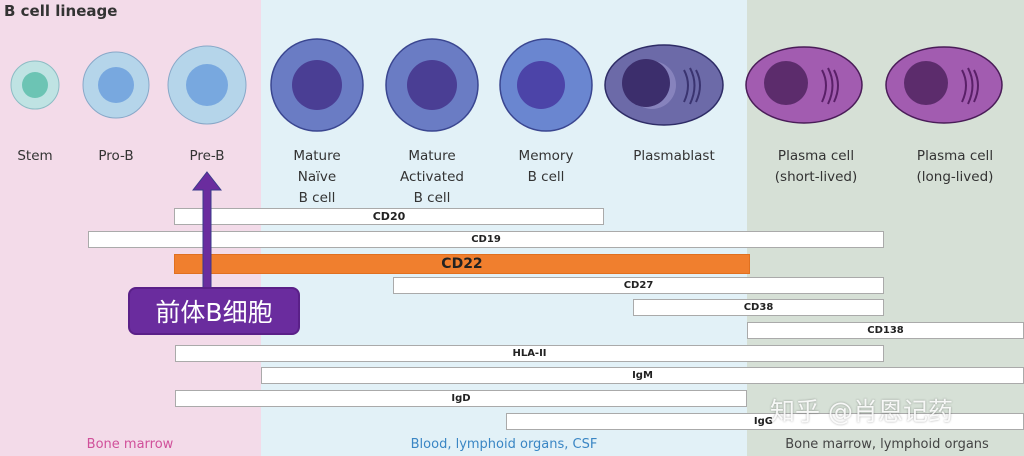 This screenshot has height=456, width=1024. I want to click on cell-label-mature-activated: Mature Activated B cell, so click(432, 177).